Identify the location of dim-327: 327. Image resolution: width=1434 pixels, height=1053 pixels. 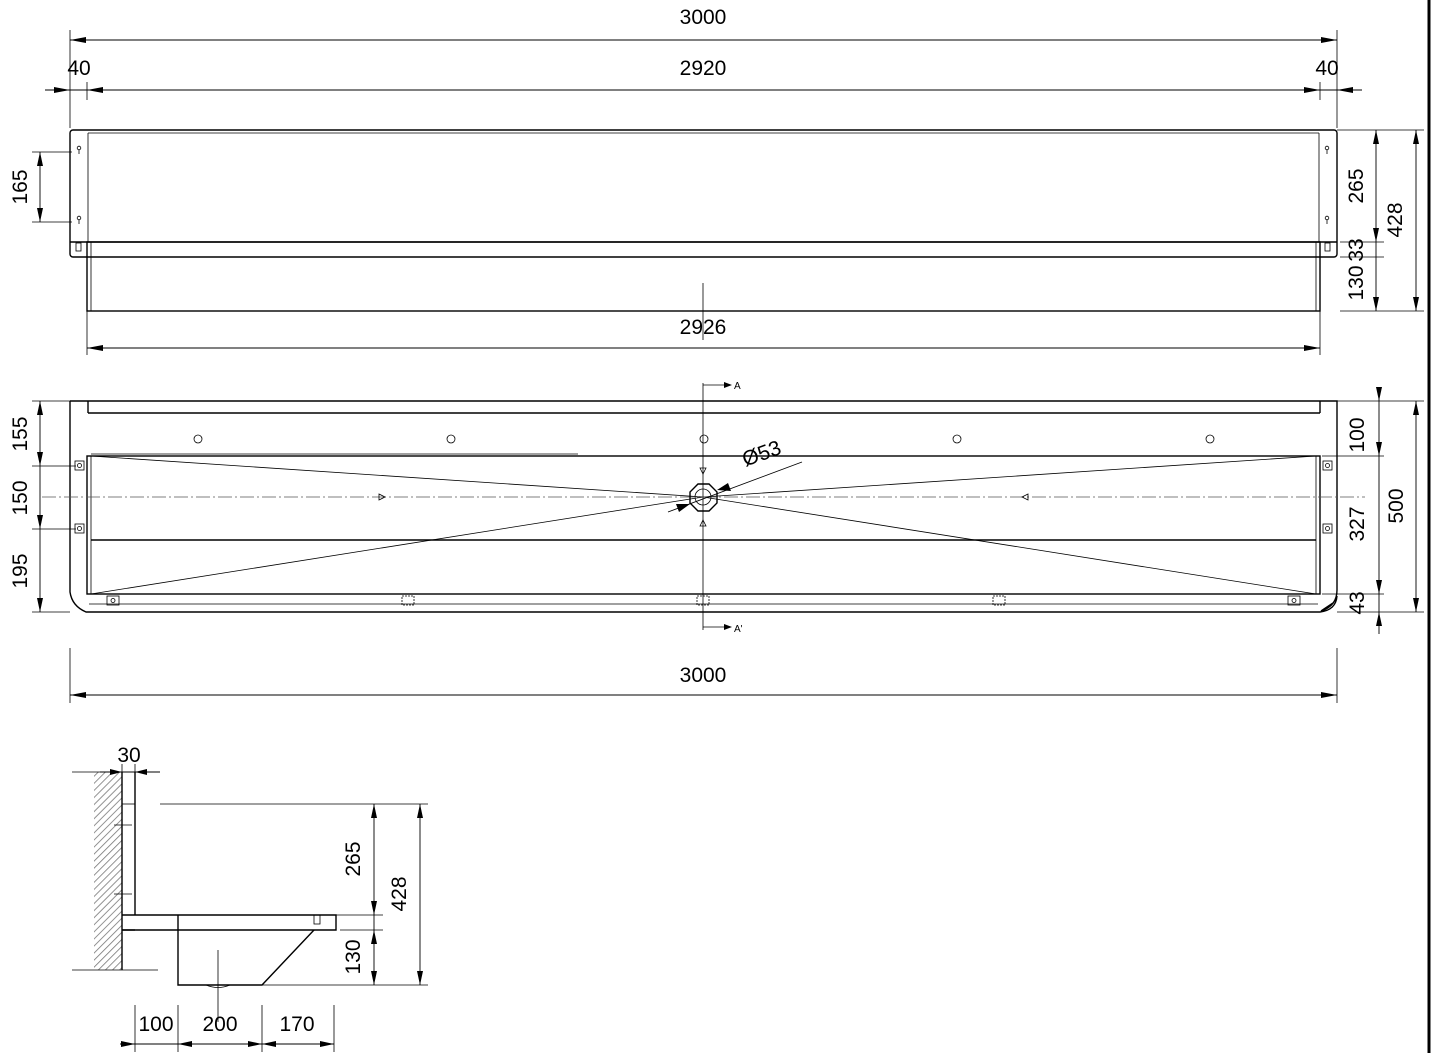
(1357, 523).